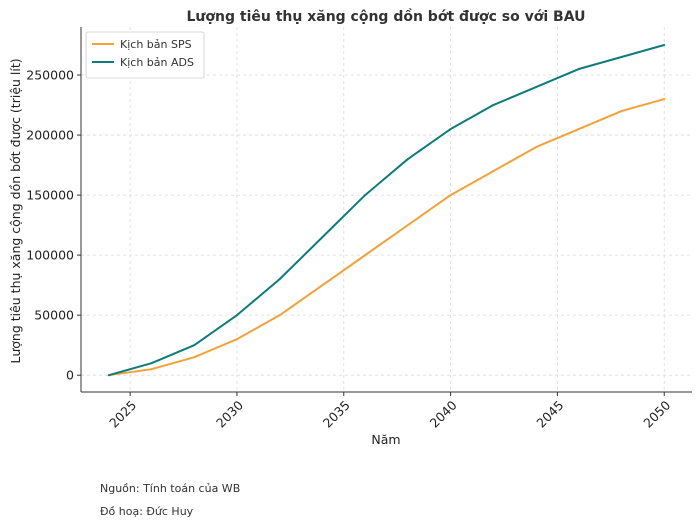 The image size is (700, 526). I want to click on legend-entry: Kịch bản SPS, so click(156, 44).